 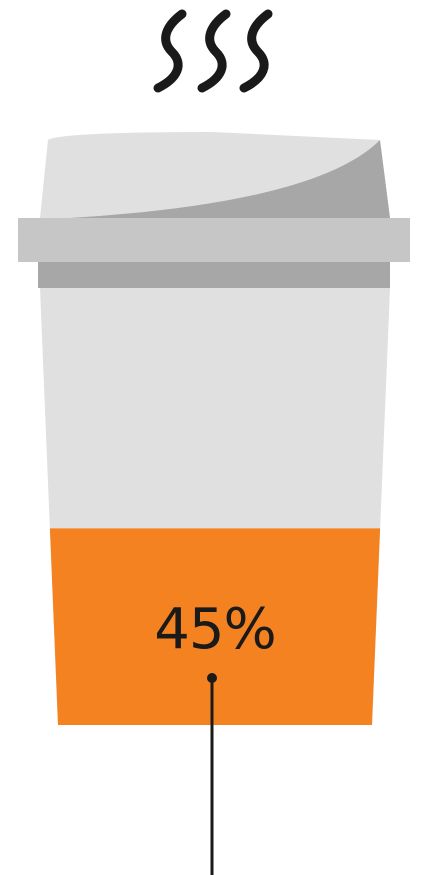 I want to click on pointer-dot, so click(x=212, y=678).